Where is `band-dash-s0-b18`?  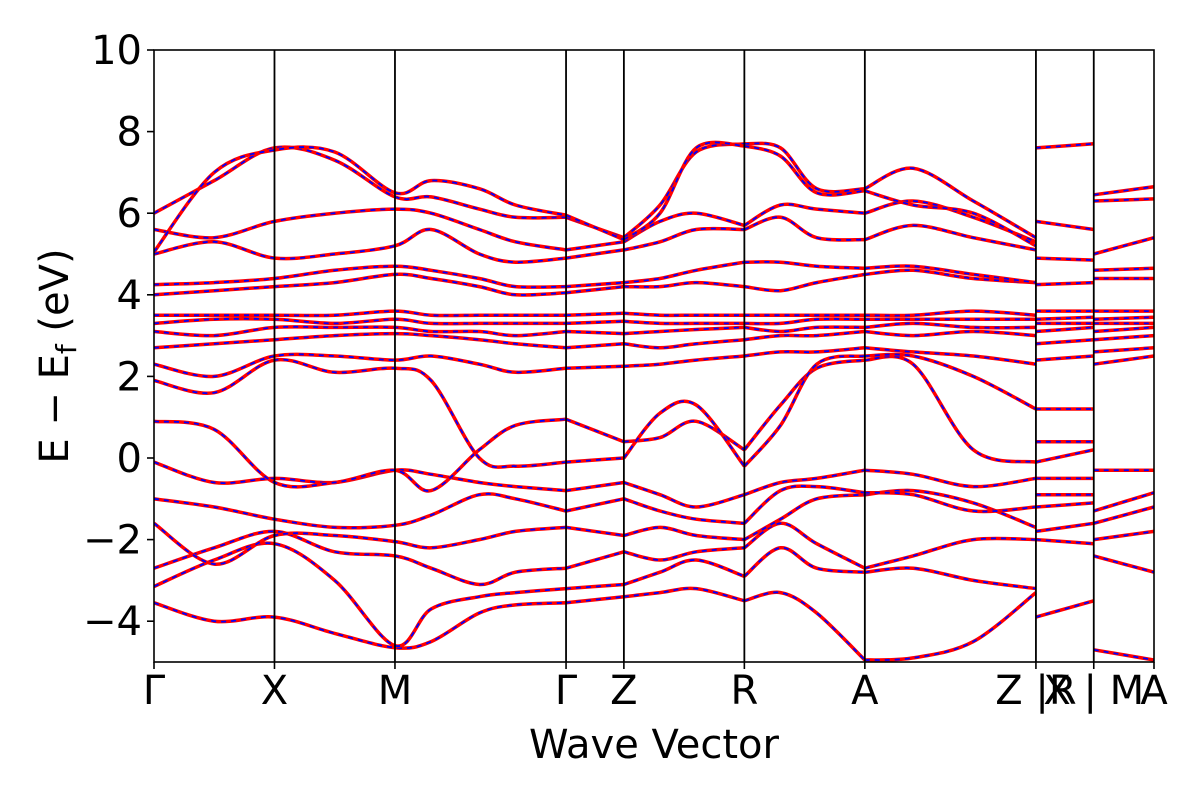
band-dash-s0-b18 is located at coordinates (360, 199).